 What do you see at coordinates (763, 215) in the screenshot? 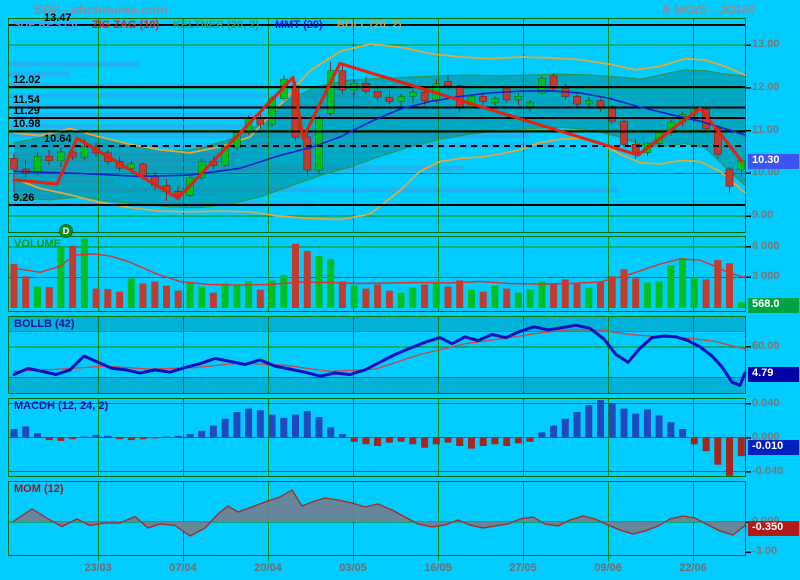
I see `axis-label: 9.00` at bounding box center [763, 215].